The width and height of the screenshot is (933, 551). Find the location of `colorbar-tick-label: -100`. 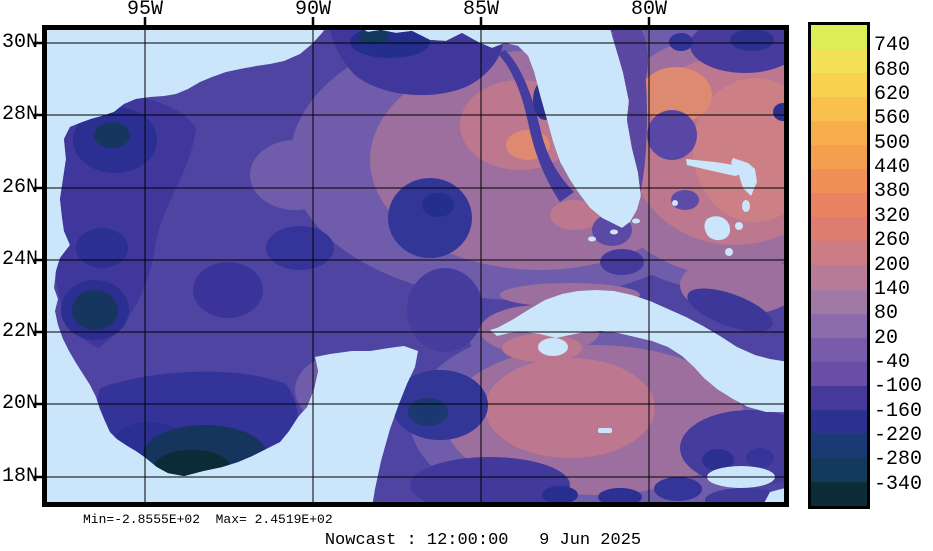

colorbar-tick-label: -100 is located at coordinates (898, 387).